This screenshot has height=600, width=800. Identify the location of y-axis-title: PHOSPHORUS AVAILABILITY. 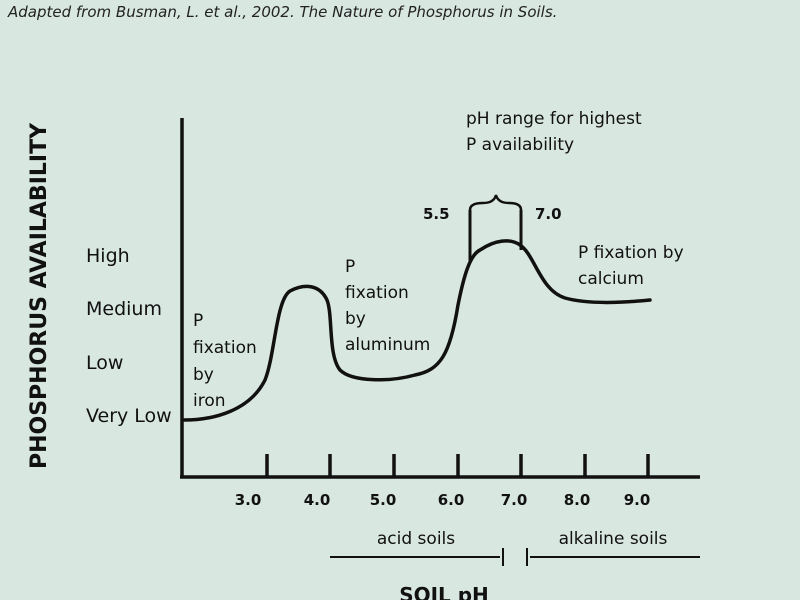
(39, 295).